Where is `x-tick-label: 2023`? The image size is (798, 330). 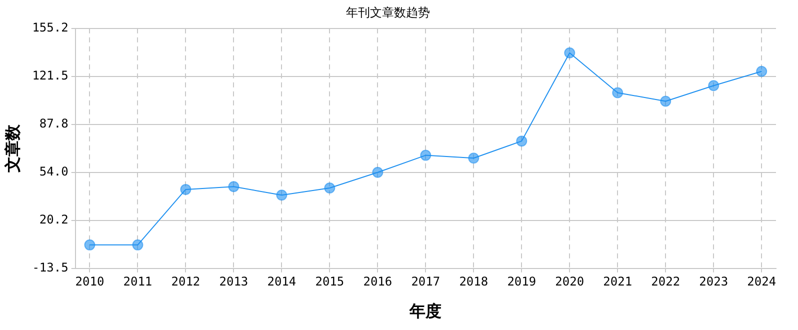
x-tick-label: 2023 is located at coordinates (713, 281).